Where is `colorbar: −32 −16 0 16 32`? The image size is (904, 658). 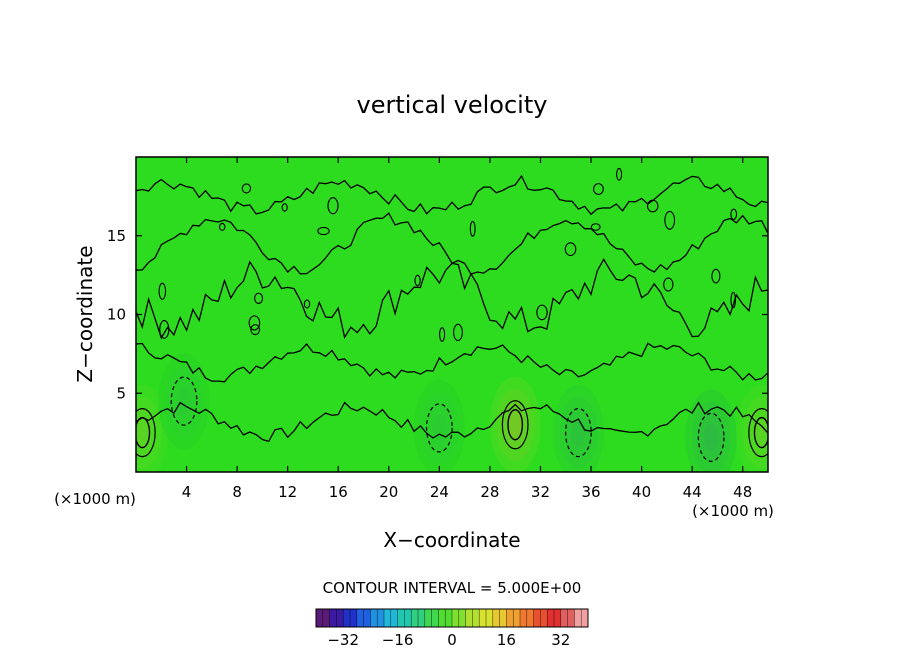
colorbar: −32 −16 0 16 32 is located at coordinates (452, 628).